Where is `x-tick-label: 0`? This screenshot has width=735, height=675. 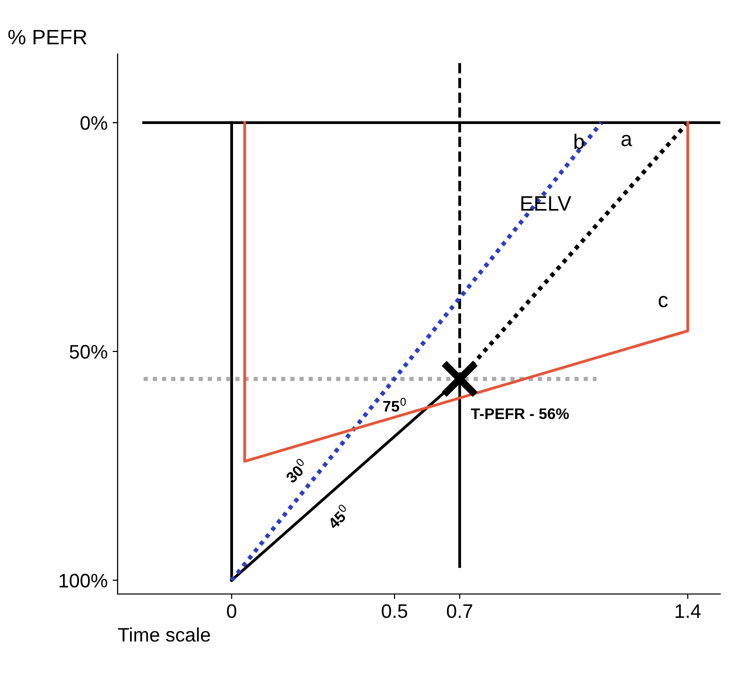 x-tick-label: 0 is located at coordinates (231, 611).